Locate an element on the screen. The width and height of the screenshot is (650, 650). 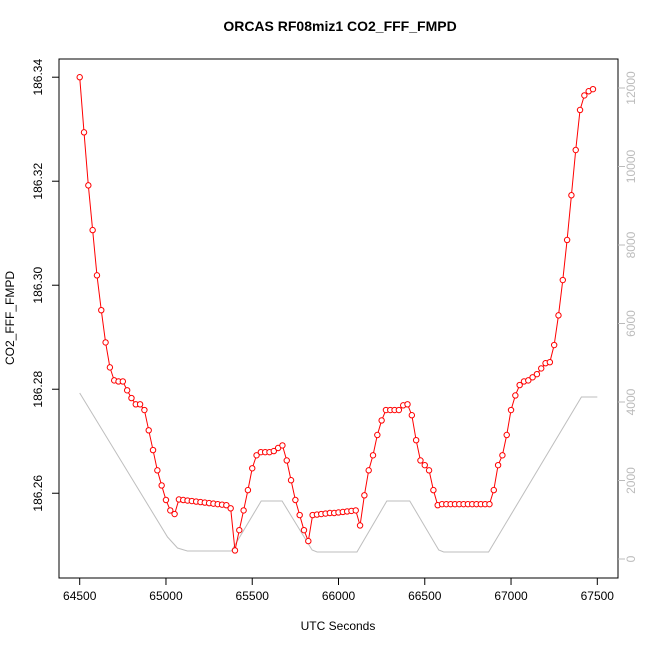
x-tick-label: 66000 is located at coordinates (339, 596).